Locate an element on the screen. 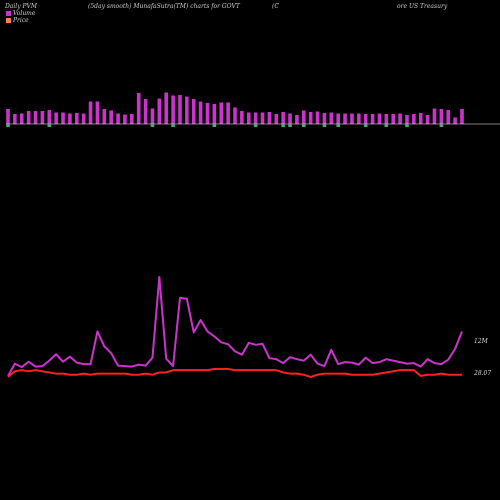 Image resolution: width=500 pixels, height=500 pixels. volume-bars is located at coordinates (235, 109).